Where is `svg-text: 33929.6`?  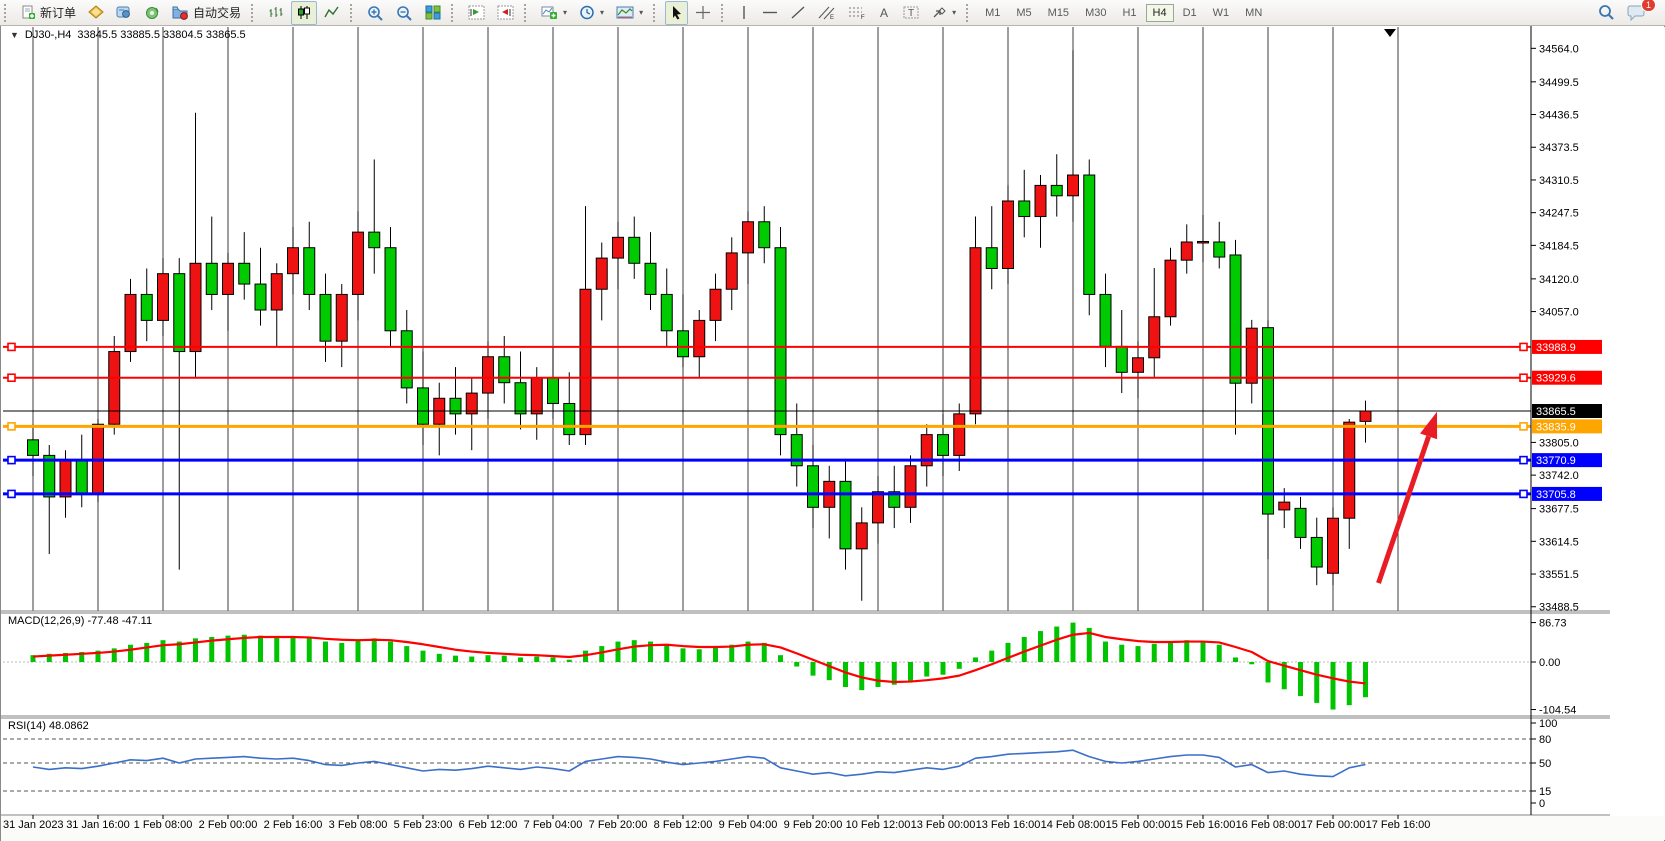 svg-text: 33929.6 is located at coordinates (1556, 379).